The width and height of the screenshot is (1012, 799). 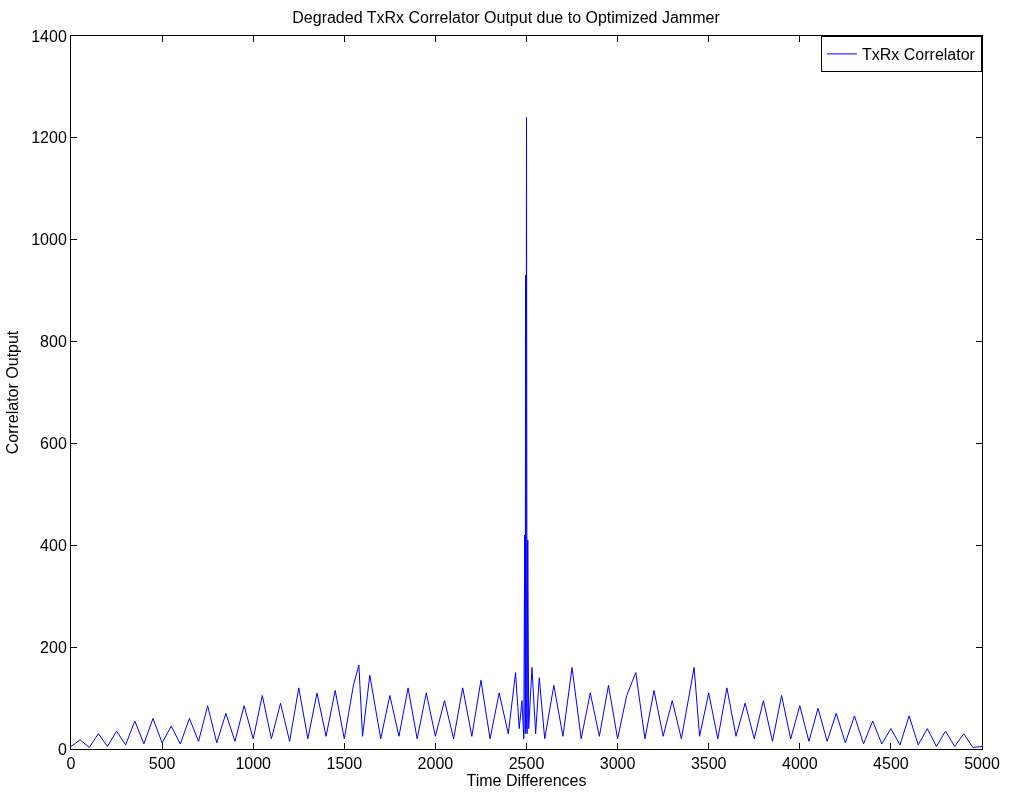 What do you see at coordinates (919, 55) in the screenshot?
I see `legend-label: TxRx Correlator` at bounding box center [919, 55].